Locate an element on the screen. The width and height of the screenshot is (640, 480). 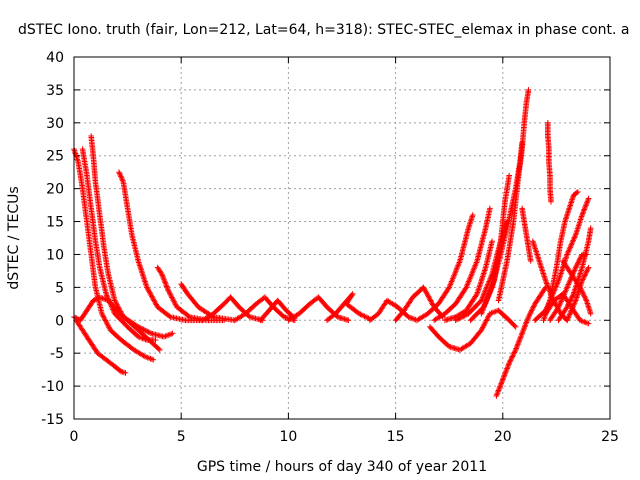
x-tick-label: 20 is located at coordinates (503, 437).